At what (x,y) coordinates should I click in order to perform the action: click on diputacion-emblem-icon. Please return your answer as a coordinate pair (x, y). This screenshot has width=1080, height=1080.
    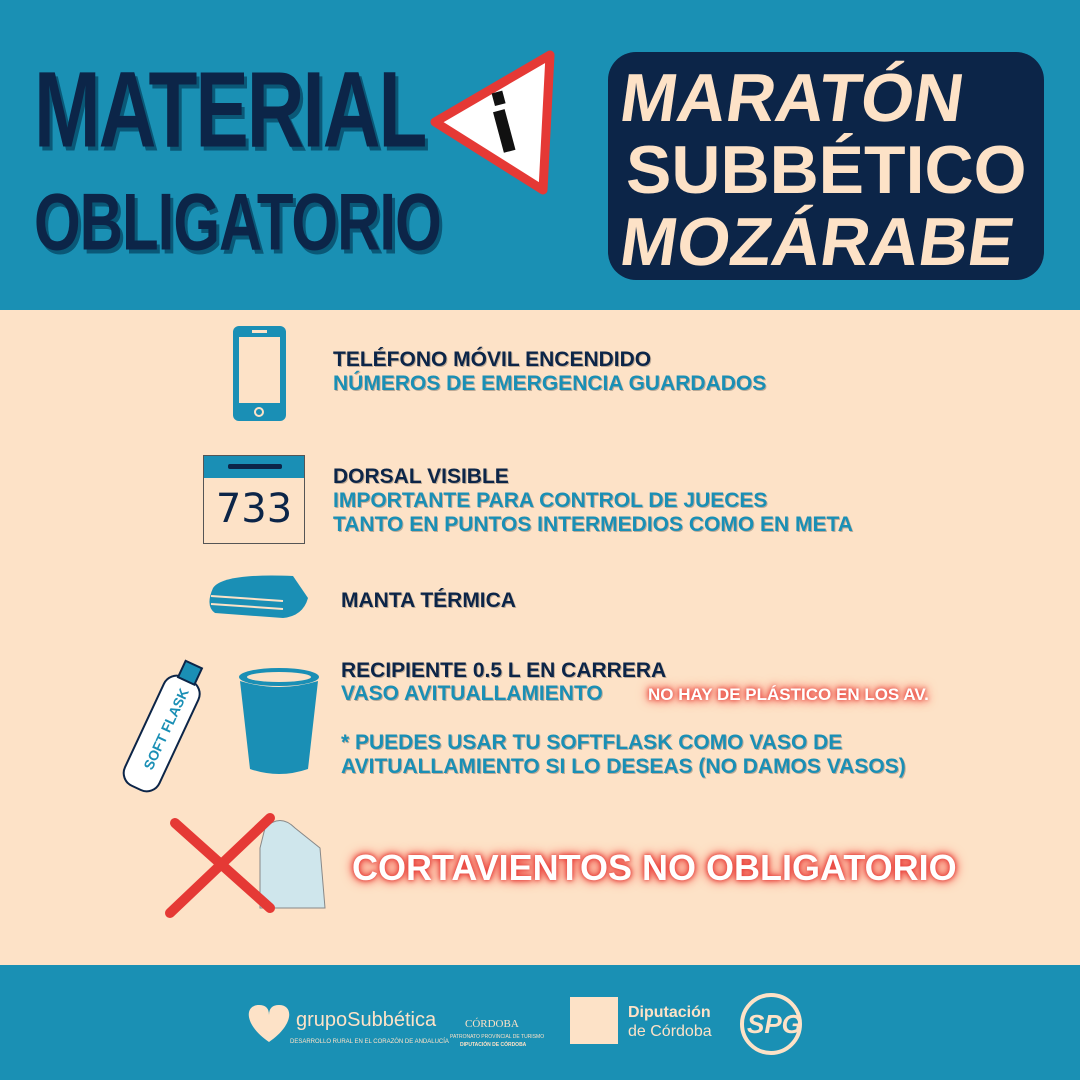
    Looking at the image, I should click on (594, 1020).